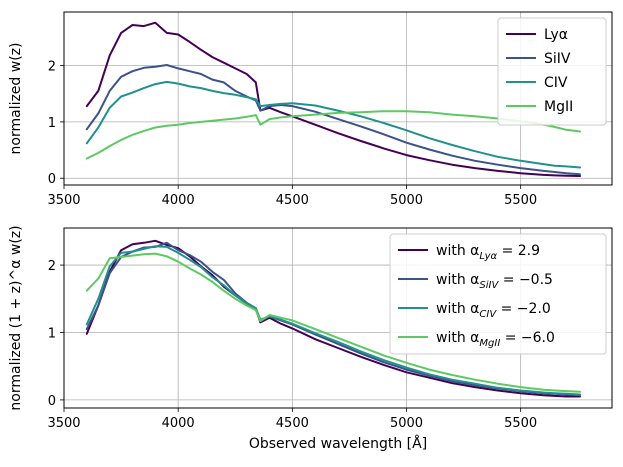 This screenshot has height=467, width=623. What do you see at coordinates (494, 281) in the screenshot?
I see `legend-label-1: with αSiIV = −0.5` at bounding box center [494, 281].